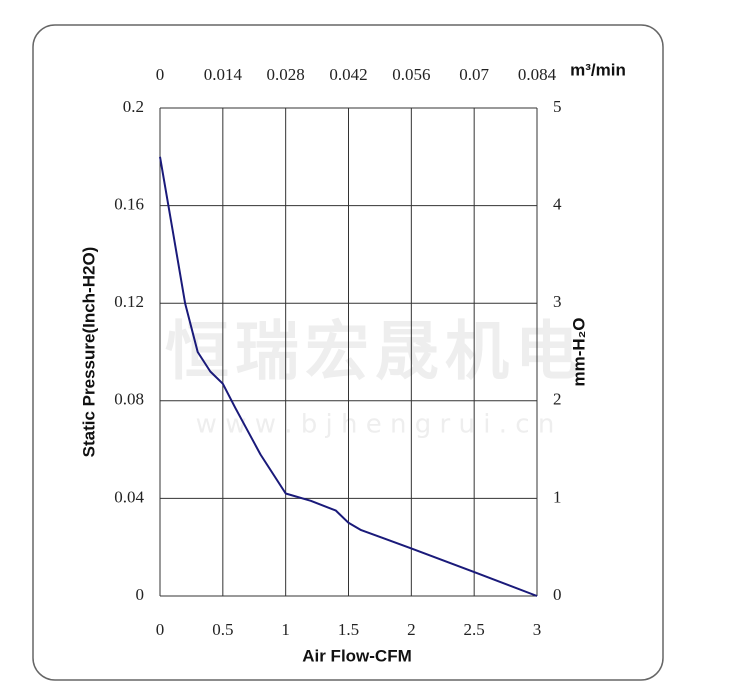 This screenshot has width=750, height=700. Describe the element at coordinates (557, 106) in the screenshot. I see `y2-tick-label: 5` at that location.